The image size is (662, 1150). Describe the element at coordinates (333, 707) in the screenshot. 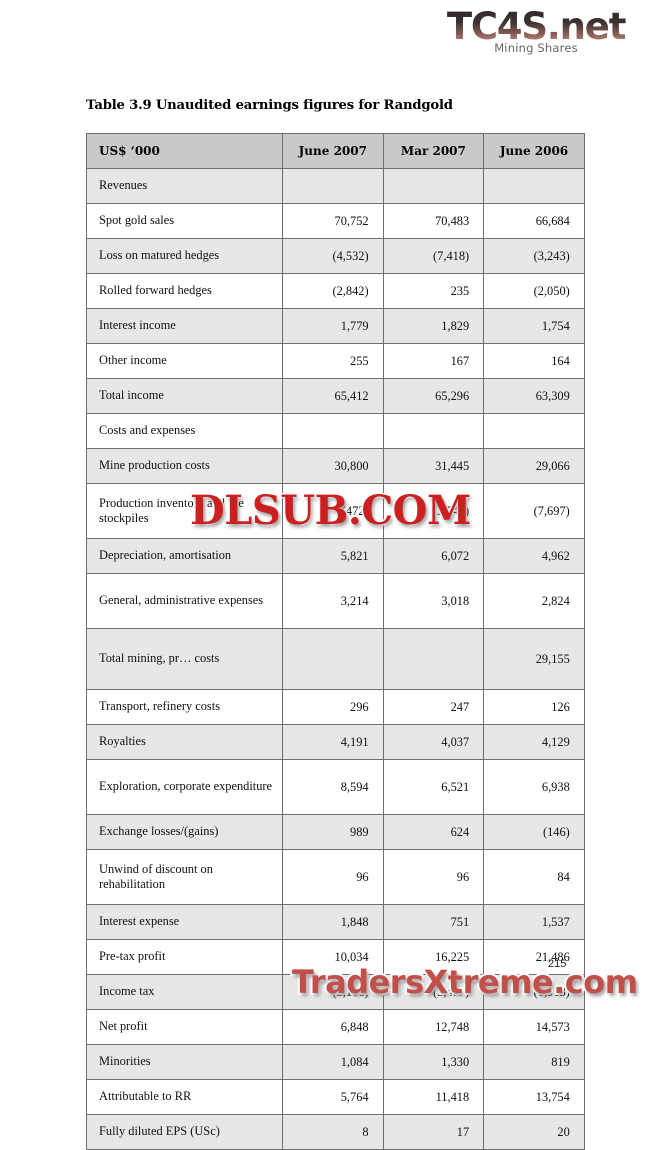

I see `row-value: 296` at that location.